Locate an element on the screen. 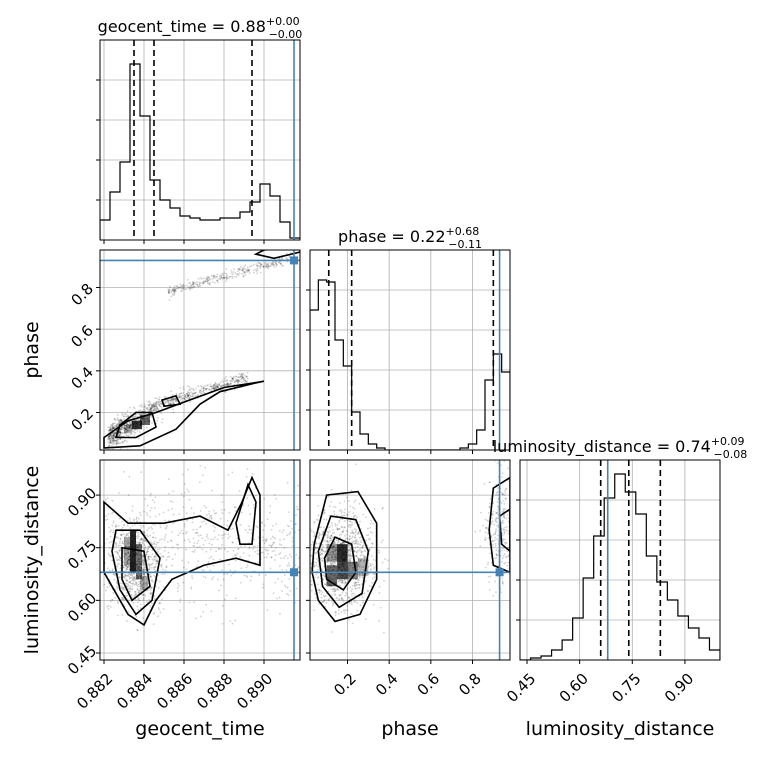  title-luminosity_distance: luminosity_distance = 0.74+0.09 −0.08 is located at coordinates (620, 448).